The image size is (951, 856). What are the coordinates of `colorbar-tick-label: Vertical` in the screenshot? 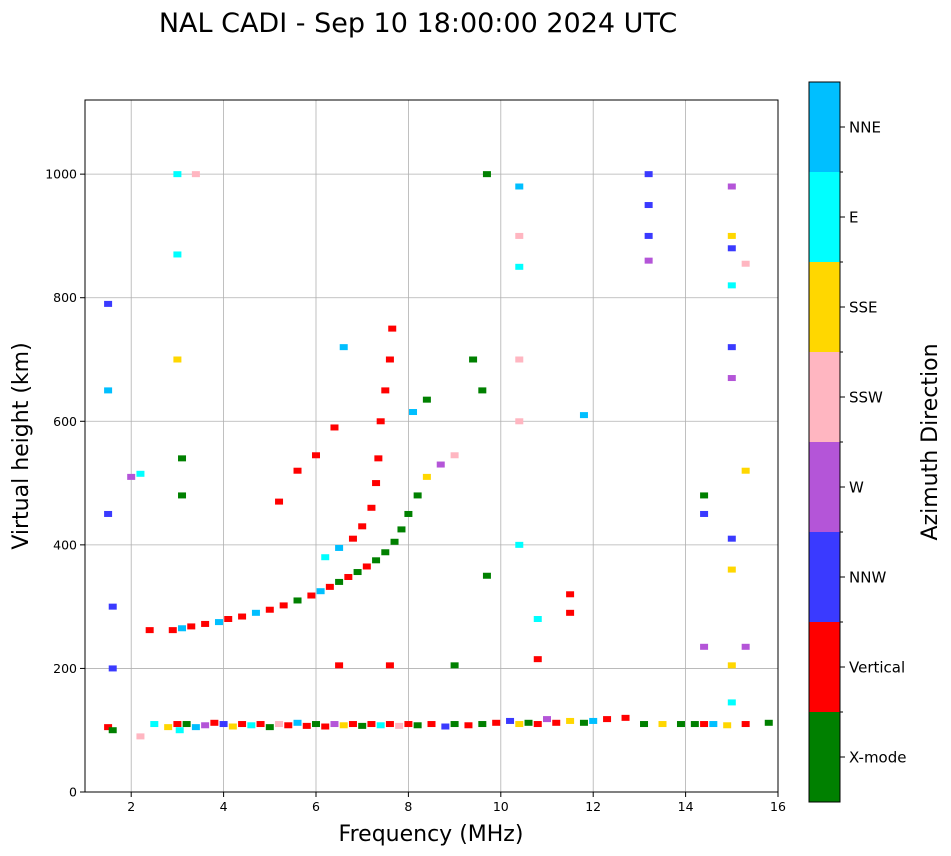 It's located at (877, 668).